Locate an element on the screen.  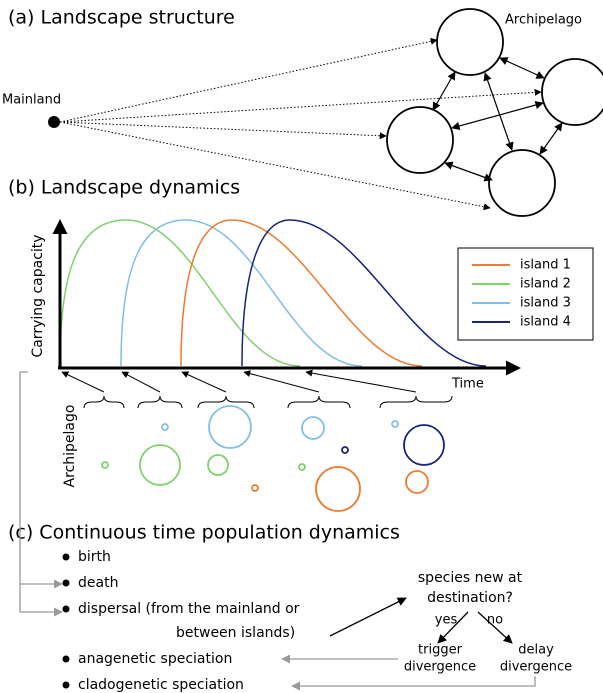
branch-label: yes is located at coordinates (446, 620).